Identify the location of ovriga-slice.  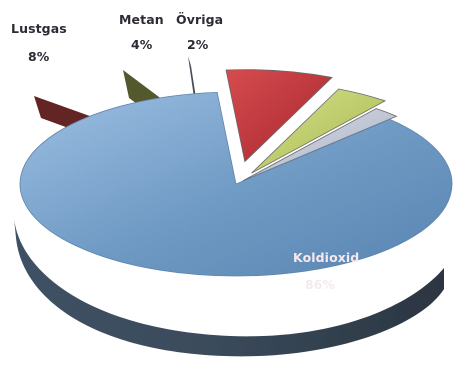
(320, 145).